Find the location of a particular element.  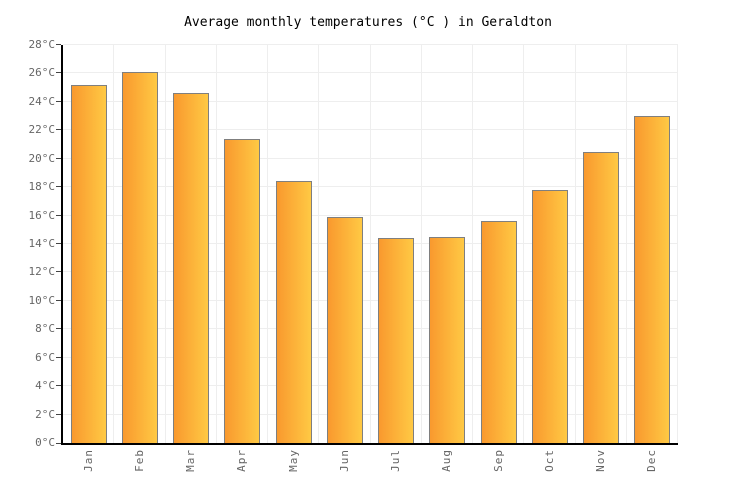

y-axis-label: 22°C is located at coordinates (42, 130).